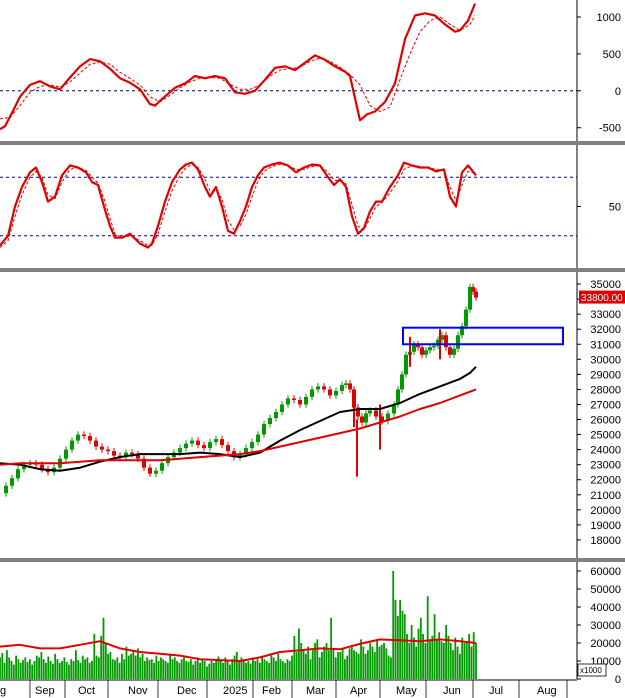  What do you see at coordinates (605, 436) in the screenshot?
I see `y-tick-label: 25000` at bounding box center [605, 436].